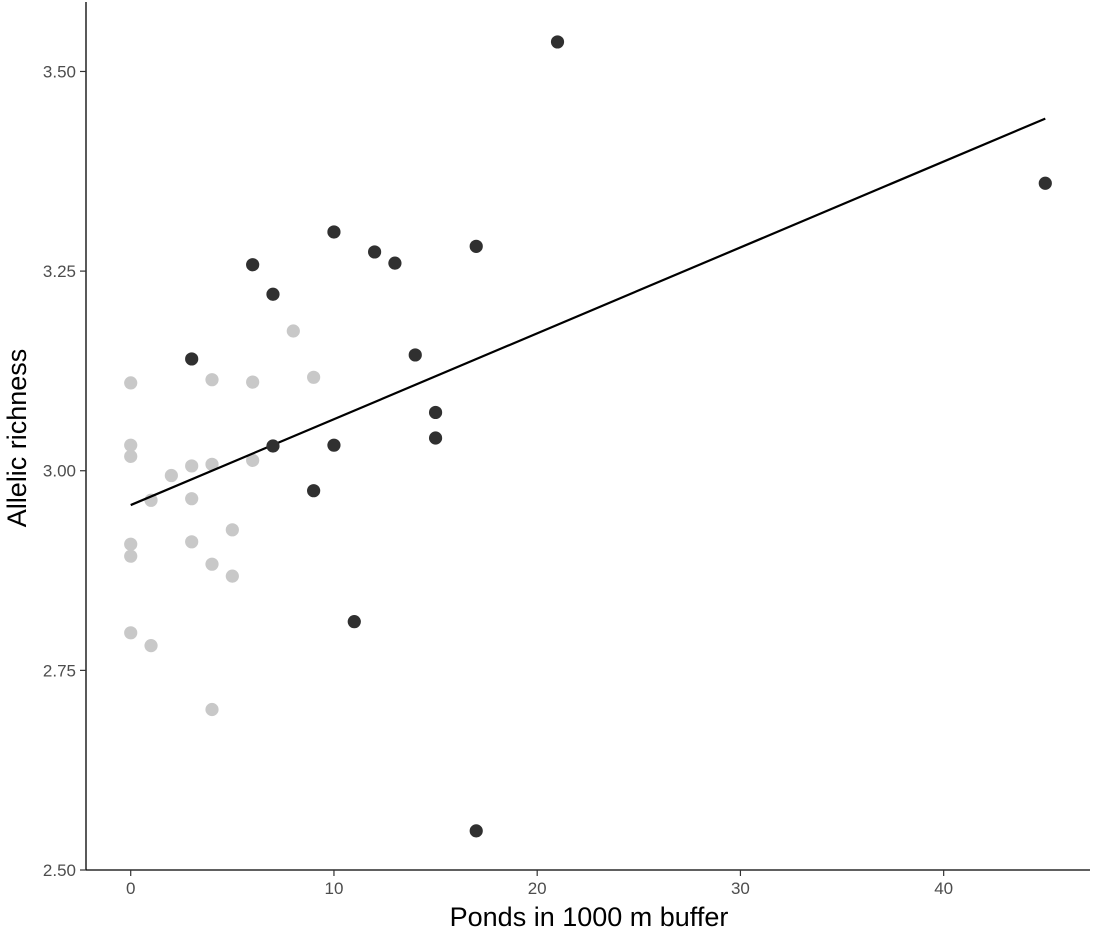 This screenshot has width=1093, height=934. I want to click on y-axis-ticks: 2.50 2.75 3.00 3.25 3.50, so click(64, 471).